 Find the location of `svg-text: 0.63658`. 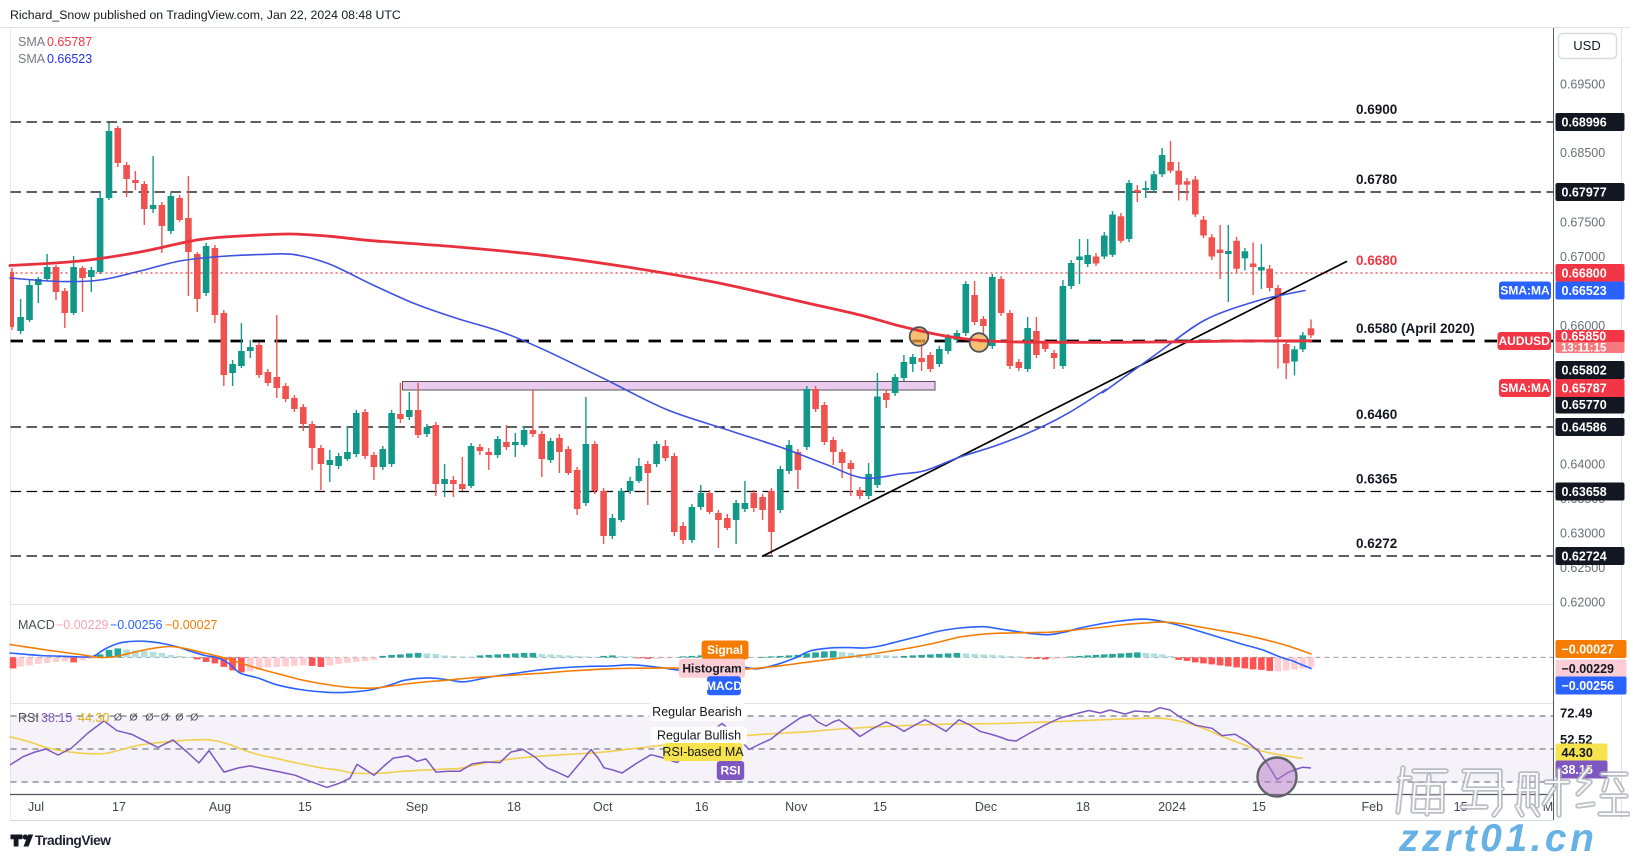

svg-text: 0.63658 is located at coordinates (1584, 492).